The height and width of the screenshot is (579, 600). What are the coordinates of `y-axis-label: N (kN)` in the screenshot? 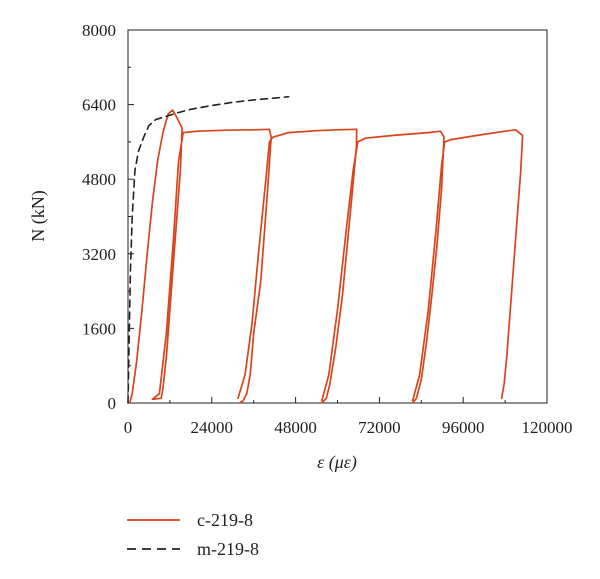 It's located at (38, 216).